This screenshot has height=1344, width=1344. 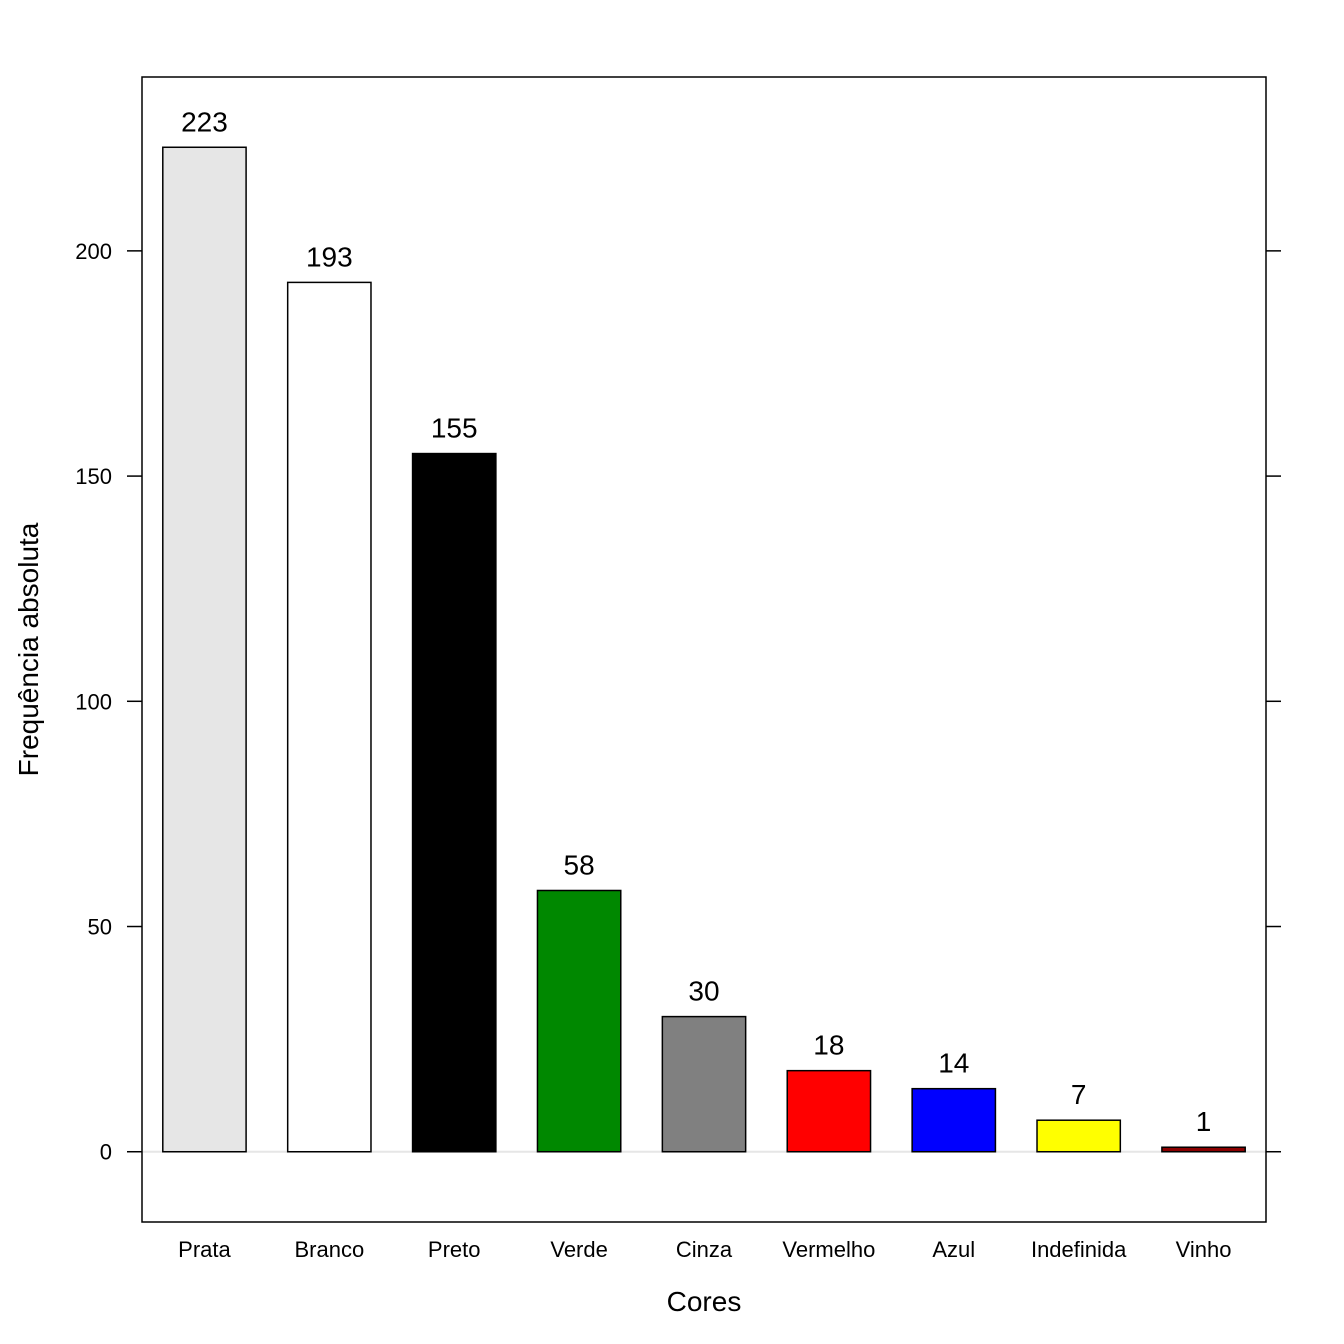 What do you see at coordinates (828, 1045) in the screenshot?
I see `value-label-vermelho: 18` at bounding box center [828, 1045].